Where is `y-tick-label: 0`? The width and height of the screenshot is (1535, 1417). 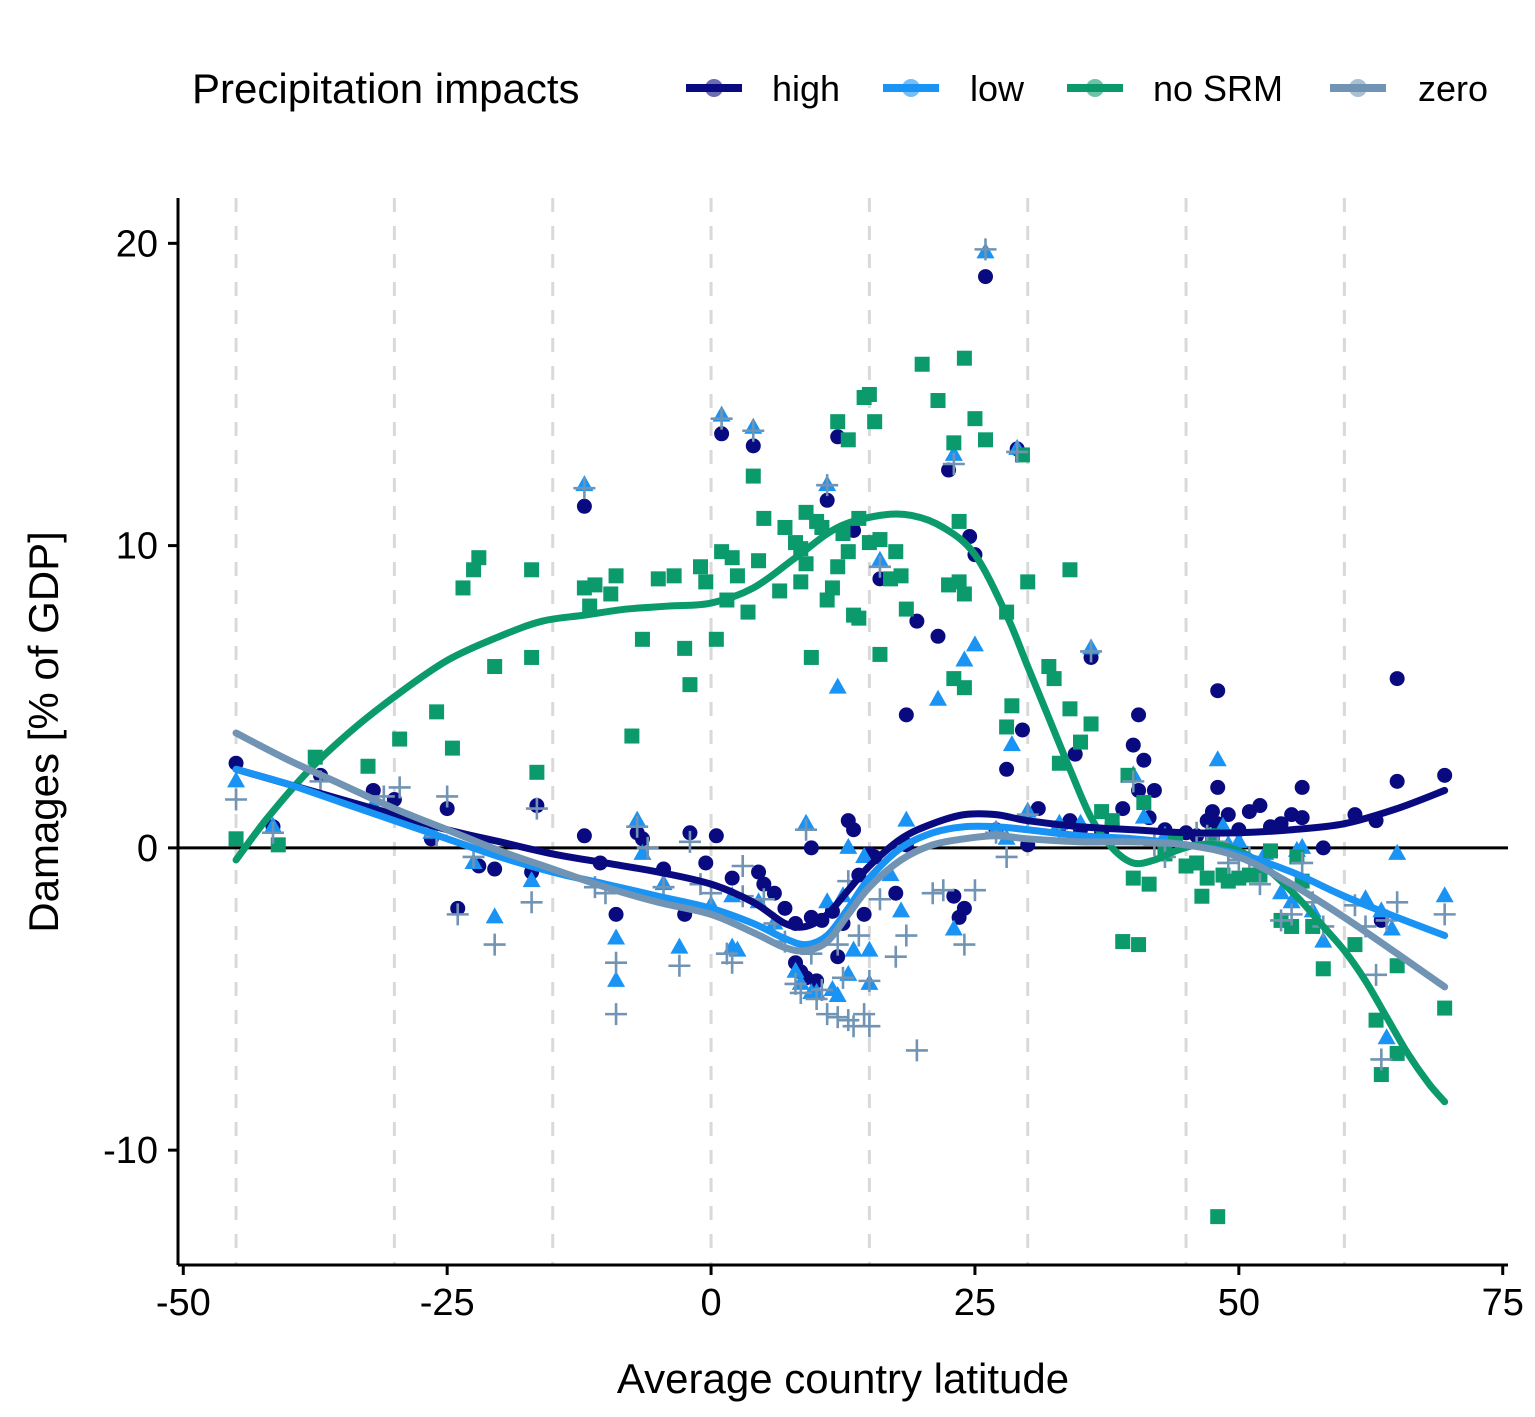
y-tick-label: 0 is located at coordinates (147, 849).